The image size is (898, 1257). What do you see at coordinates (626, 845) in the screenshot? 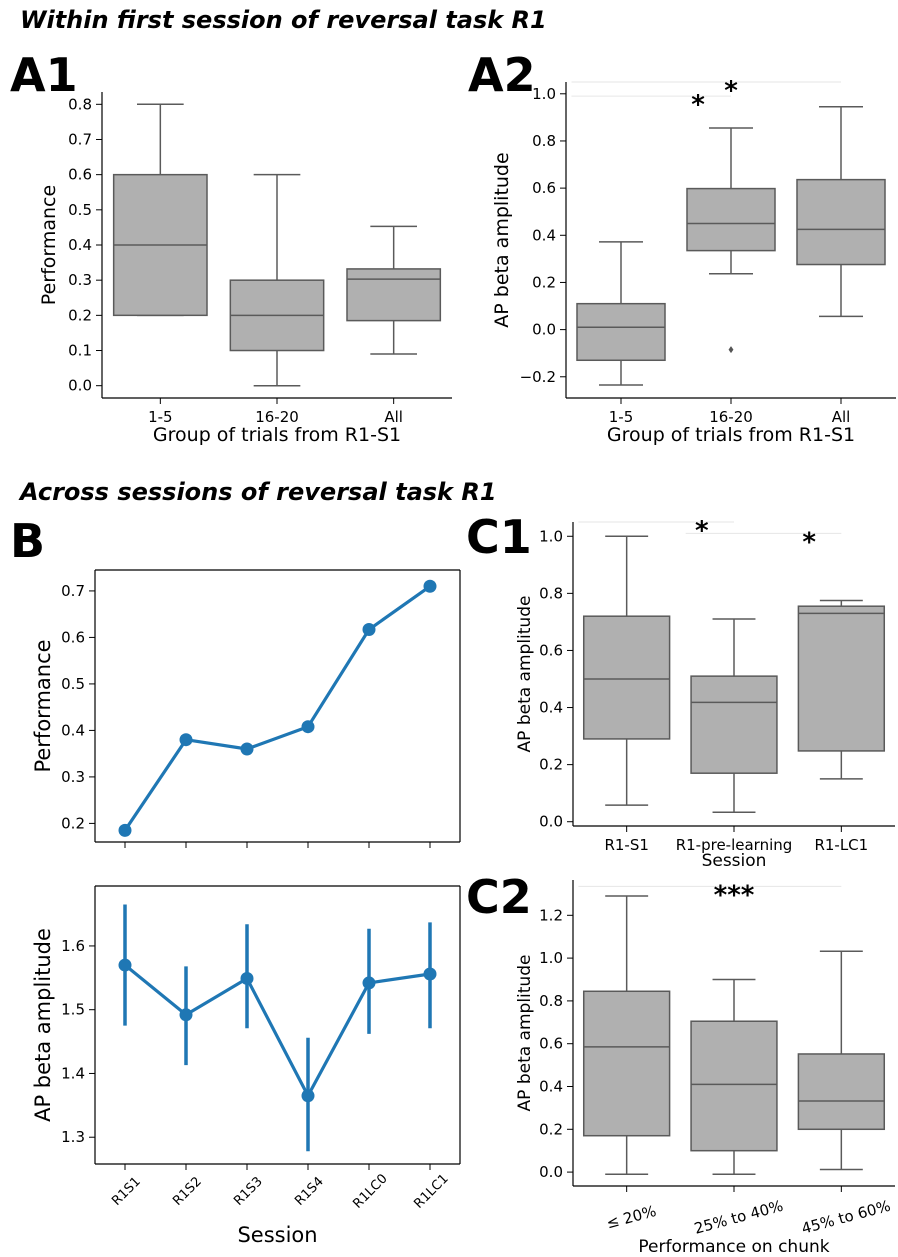
I see `x-tick-label: R1-S1` at bounding box center [626, 845].